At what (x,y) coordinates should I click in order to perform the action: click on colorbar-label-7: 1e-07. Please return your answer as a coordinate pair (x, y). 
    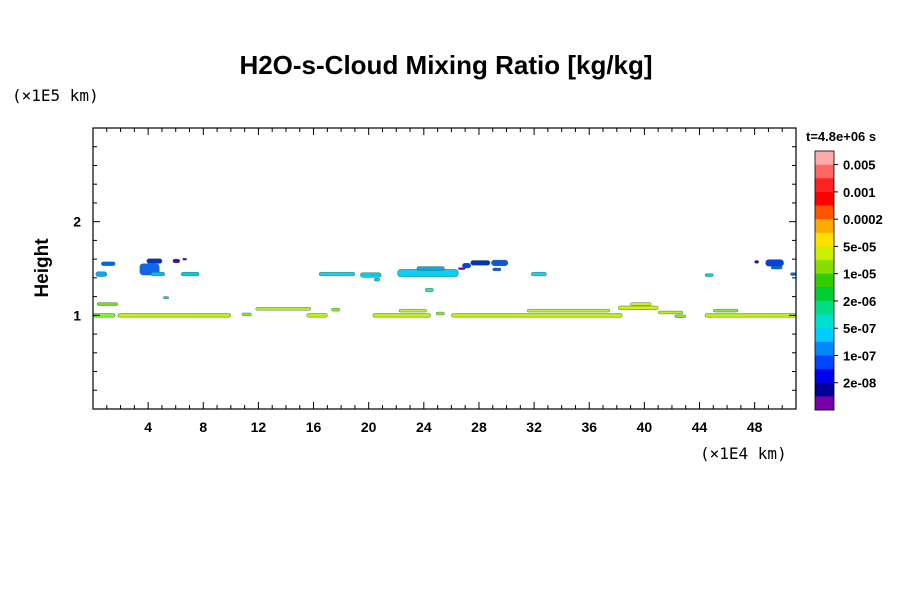
    Looking at the image, I should click on (859, 355).